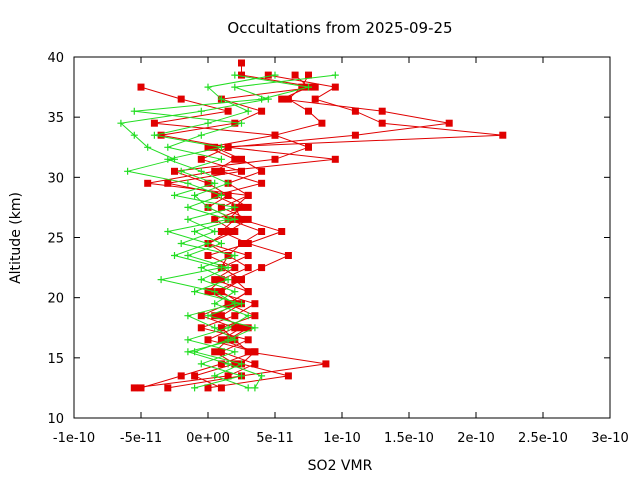 The width and height of the screenshot is (640, 480). I want to click on y-tick-label: 10, so click(55, 419).